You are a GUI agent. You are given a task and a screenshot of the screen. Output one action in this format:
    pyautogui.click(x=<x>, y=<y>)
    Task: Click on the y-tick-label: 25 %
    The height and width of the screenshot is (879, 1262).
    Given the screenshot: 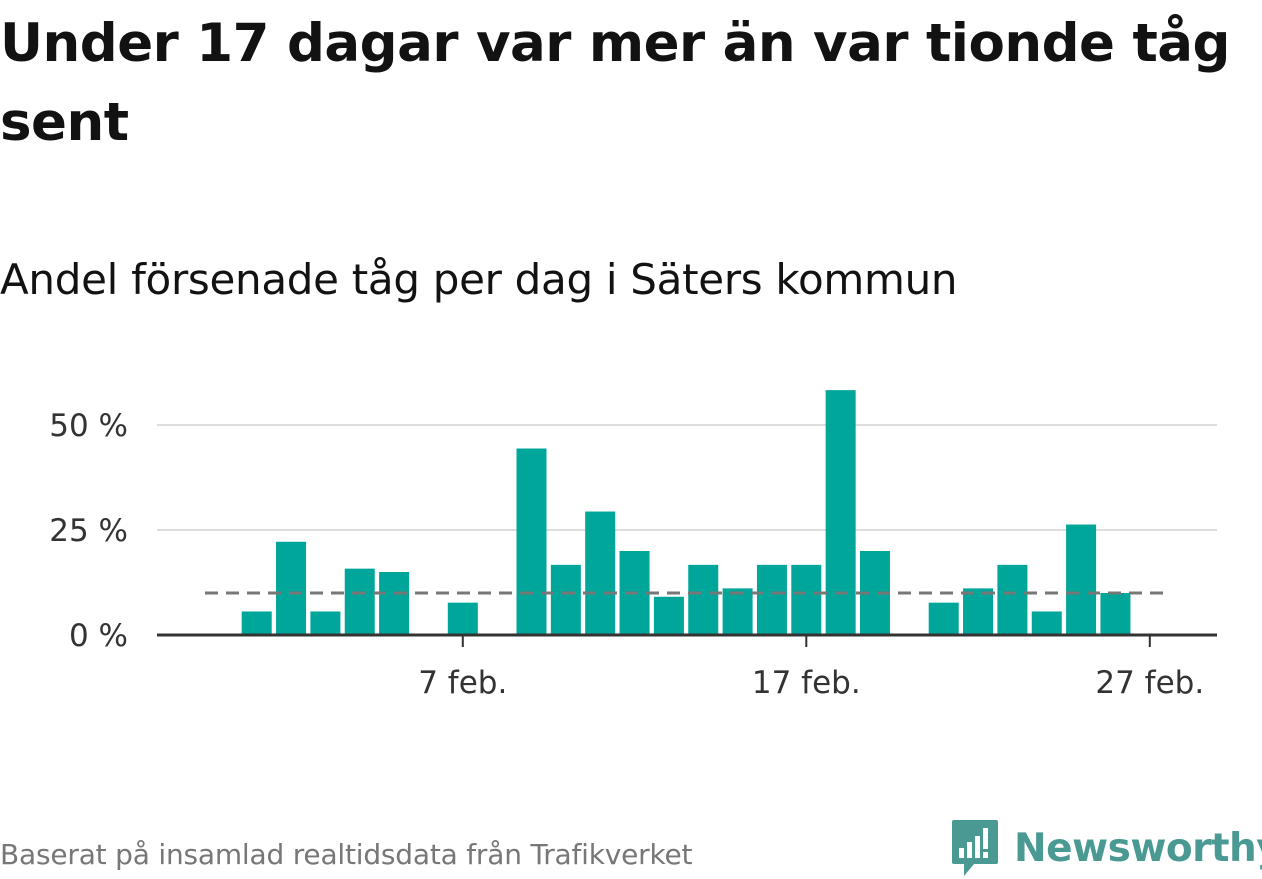 What is the action you would take?
    pyautogui.click(x=88, y=531)
    